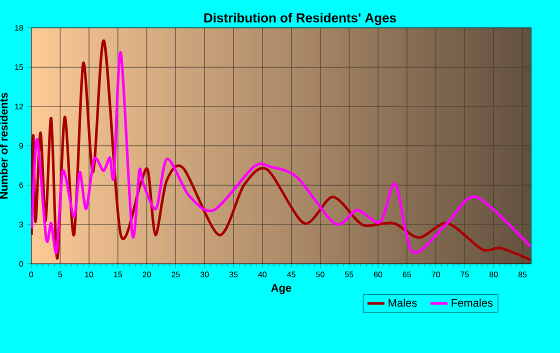  What do you see at coordinates (407, 275) in the screenshot?
I see `x-tick-label: 65` at bounding box center [407, 275].